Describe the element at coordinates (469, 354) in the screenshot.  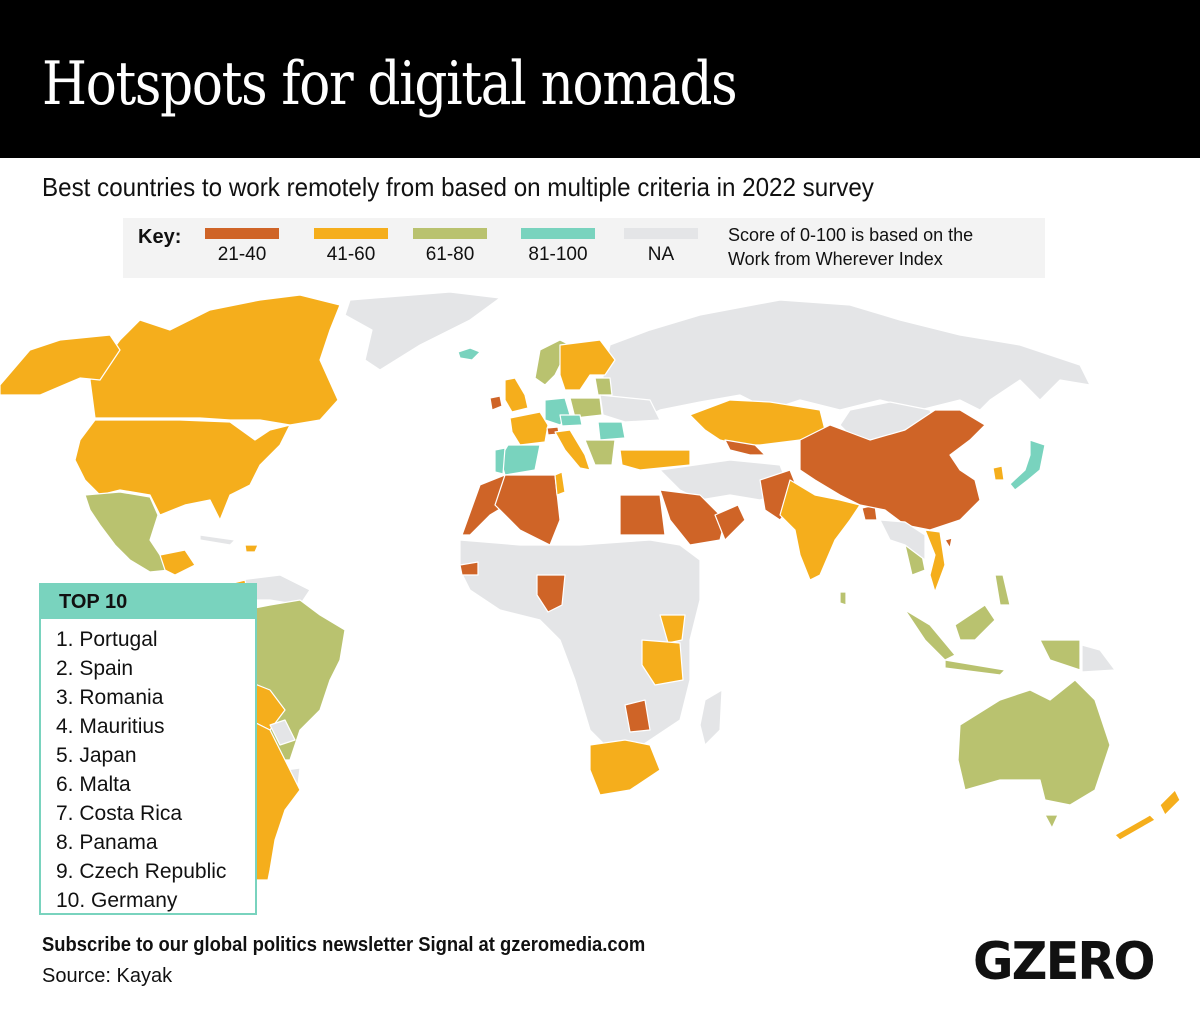
I see `country-iceland` at that location.